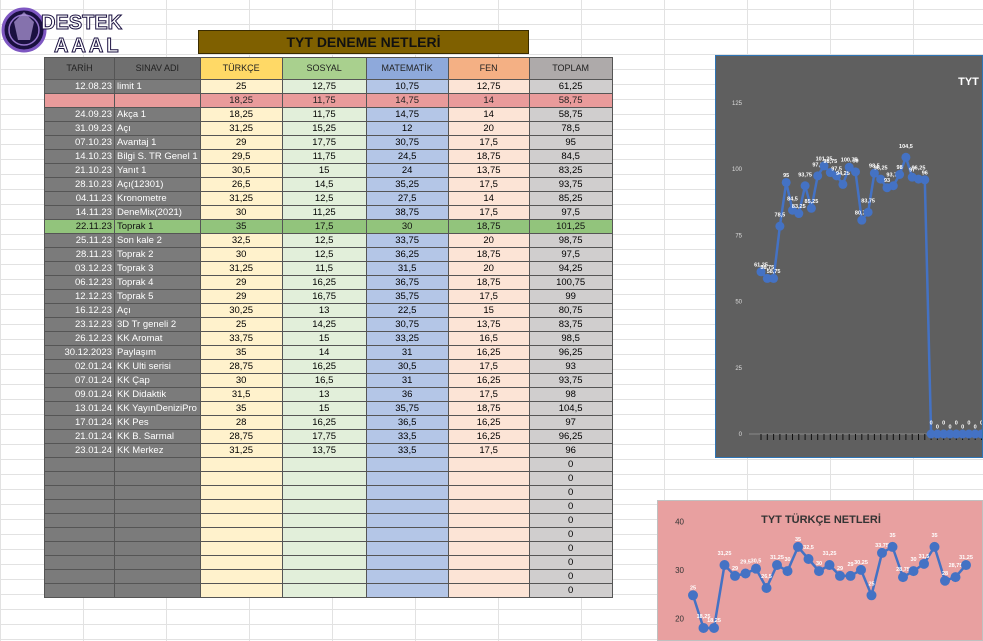  I want to click on table-cell: 21.10.23, so click(79, 170).